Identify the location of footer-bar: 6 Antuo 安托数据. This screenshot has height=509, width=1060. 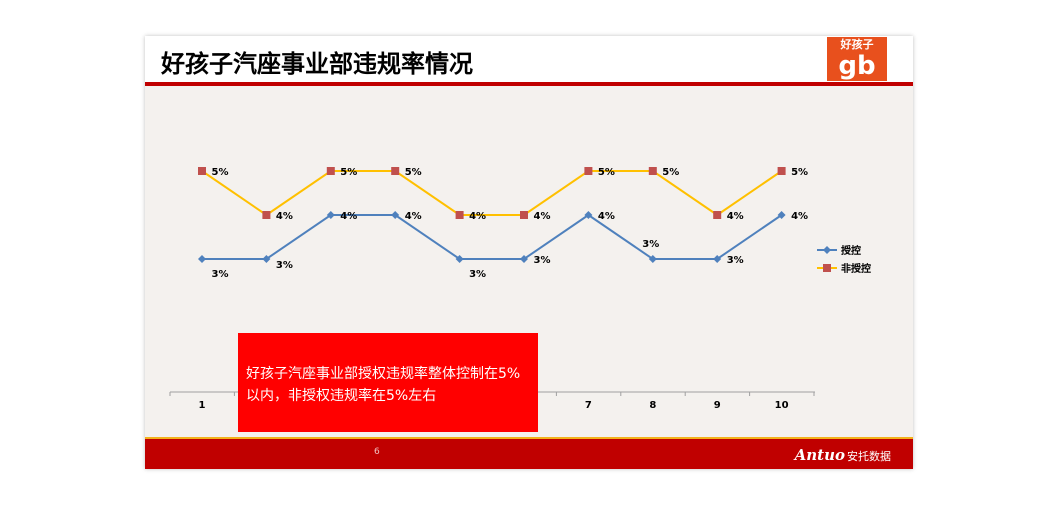
(529, 453).